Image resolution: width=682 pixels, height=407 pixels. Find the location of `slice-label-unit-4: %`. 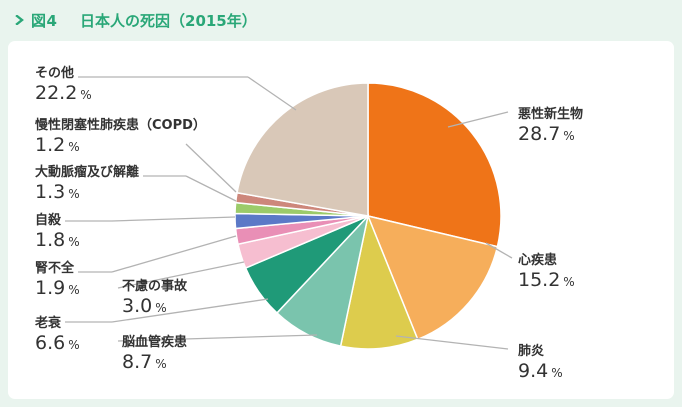

slice-label-unit-4: % is located at coordinates (160, 364).